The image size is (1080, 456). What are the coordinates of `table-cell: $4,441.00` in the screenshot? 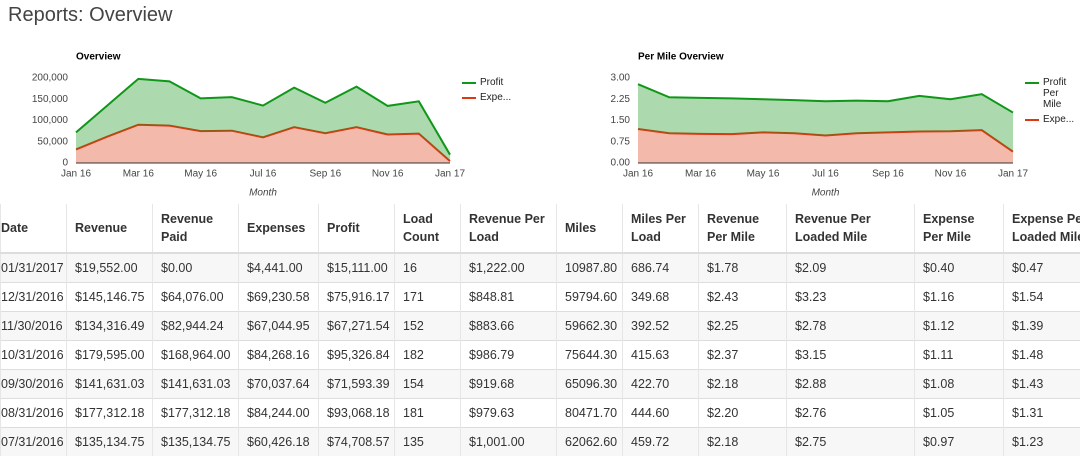 It's located at (278, 267).